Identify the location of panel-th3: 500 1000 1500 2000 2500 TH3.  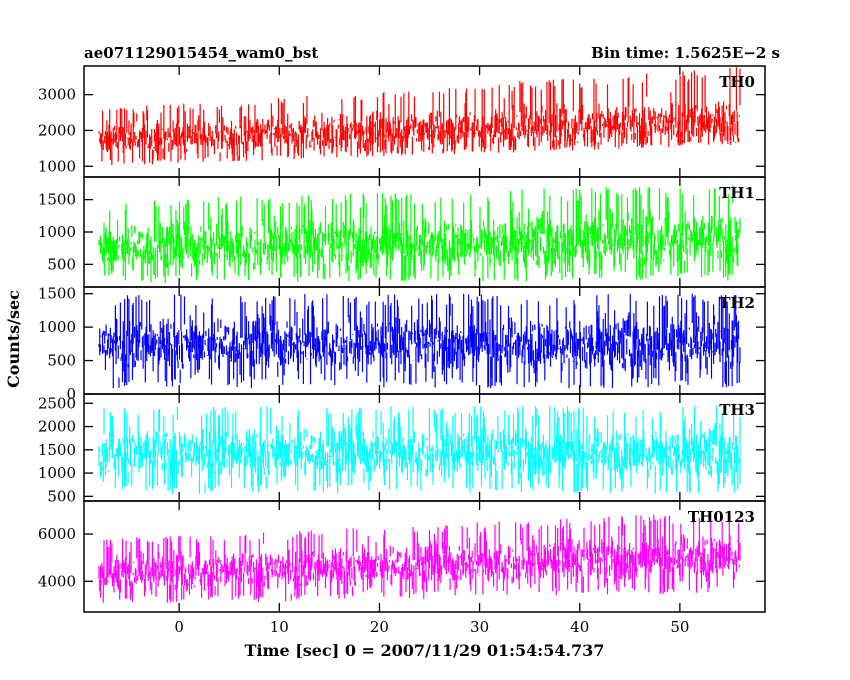
(402, 449).